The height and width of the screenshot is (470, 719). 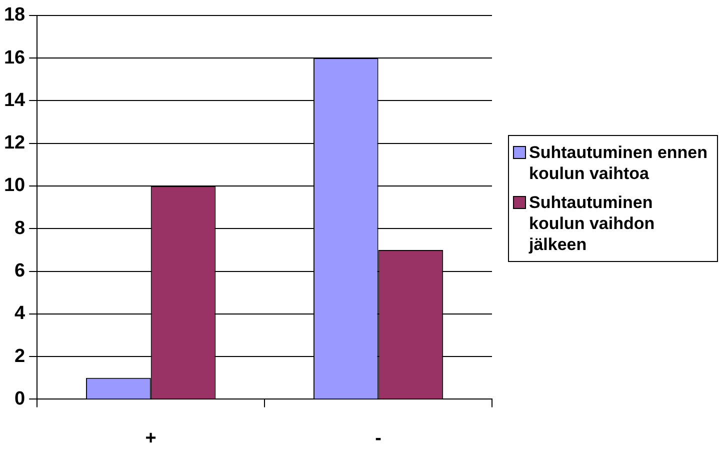 I want to click on y-tick-label: 0, so click(x=20, y=399).